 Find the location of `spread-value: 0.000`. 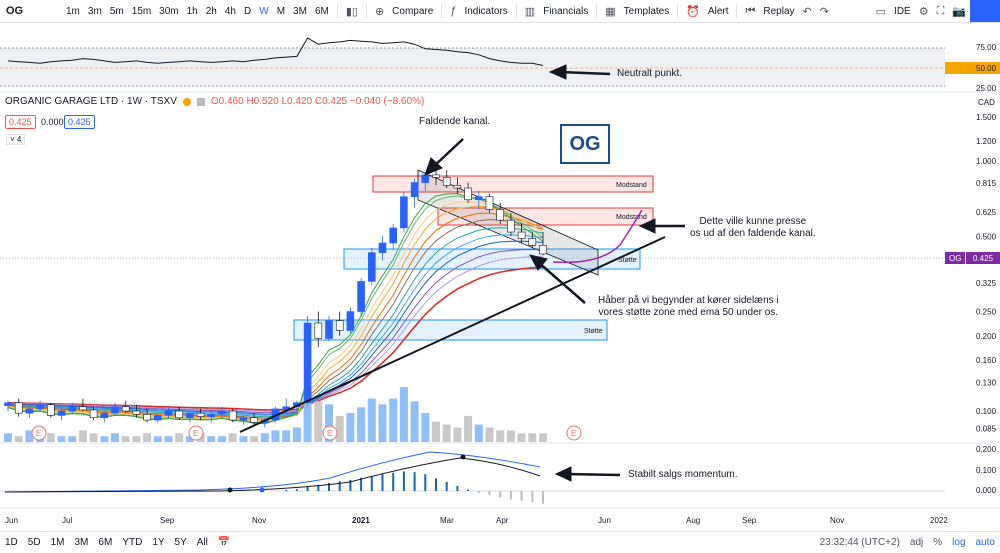

spread-value: 0.000 is located at coordinates (52, 122).